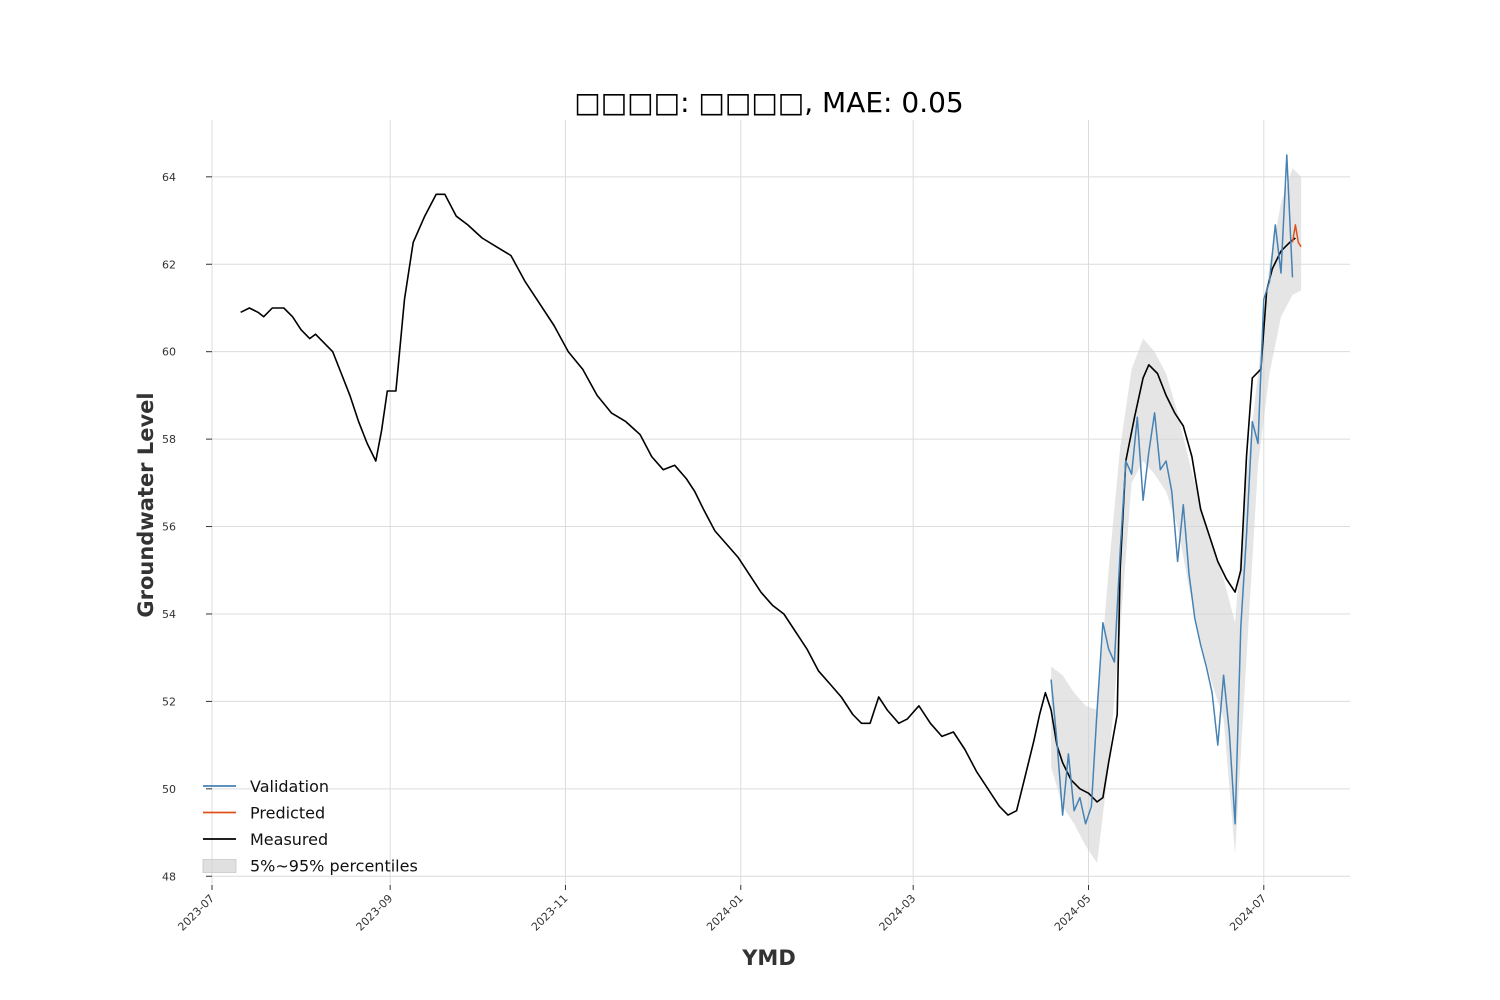 This screenshot has width=1500, height=1000. Describe the element at coordinates (550, 913) in the screenshot. I see `x-tick-label: 2023-11` at that location.